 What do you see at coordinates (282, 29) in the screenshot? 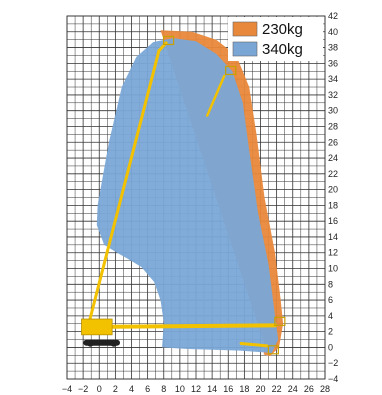
I see `legend-label: 230kg` at bounding box center [282, 29].